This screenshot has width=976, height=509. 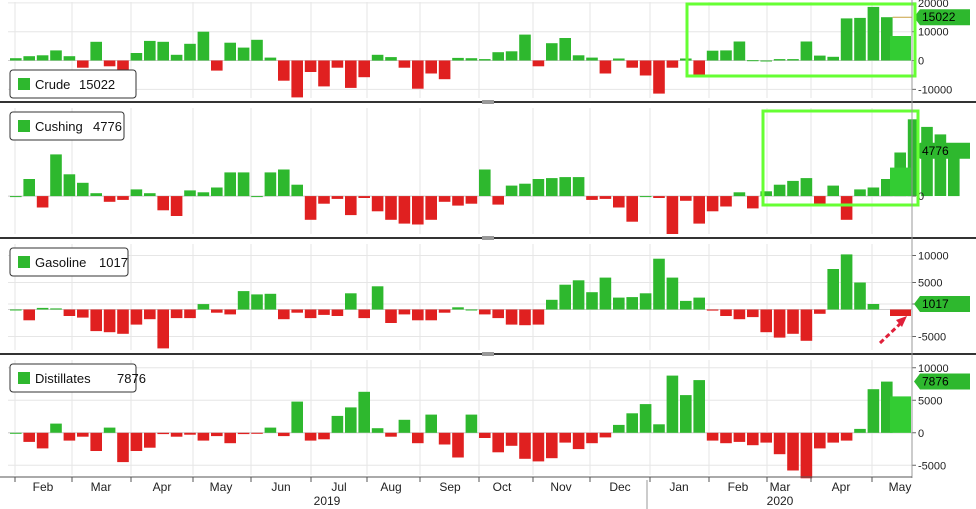 I want to click on legend-frame, so click(x=73, y=378).